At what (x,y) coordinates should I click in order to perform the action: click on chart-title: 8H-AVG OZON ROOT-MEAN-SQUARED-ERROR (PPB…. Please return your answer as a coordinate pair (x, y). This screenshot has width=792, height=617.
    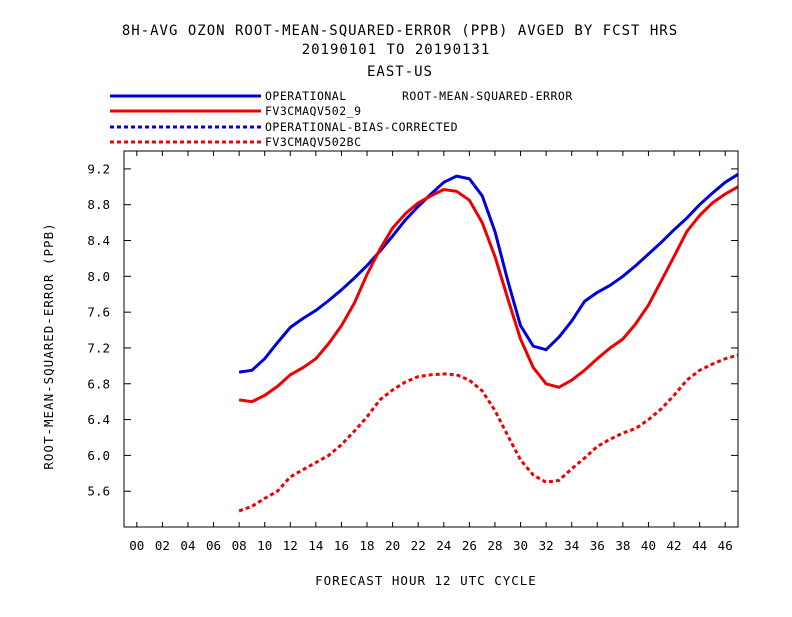
    Looking at the image, I should click on (400, 31).